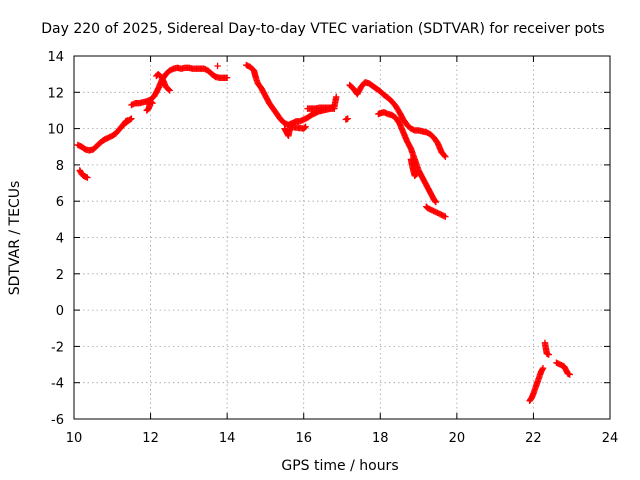 Image resolution: width=640 pixels, height=480 pixels. I want to click on y-tick-label: 8, so click(60, 166).